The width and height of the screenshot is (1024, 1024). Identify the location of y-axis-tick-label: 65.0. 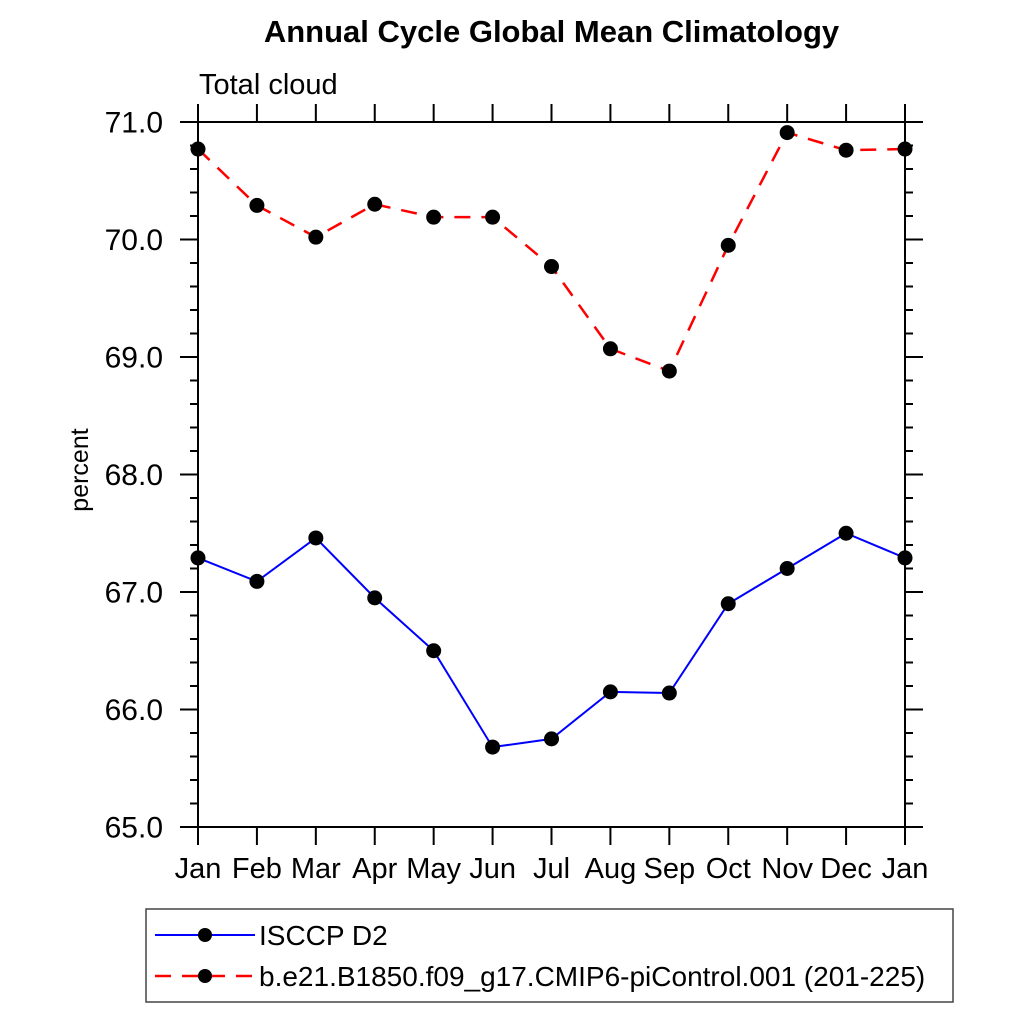
(134, 828).